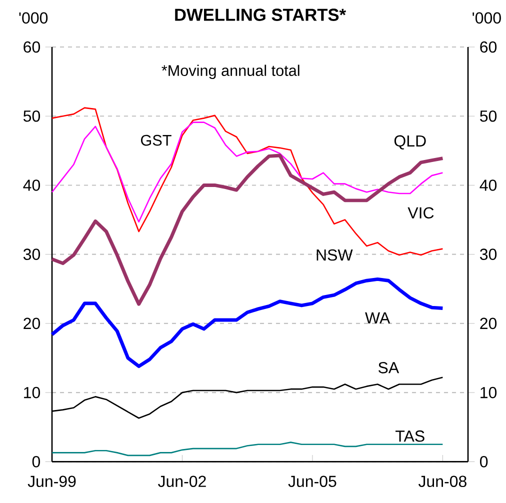 The width and height of the screenshot is (506, 503). What do you see at coordinates (182, 482) in the screenshot?
I see `x-tick-label: Jun-02` at bounding box center [182, 482].